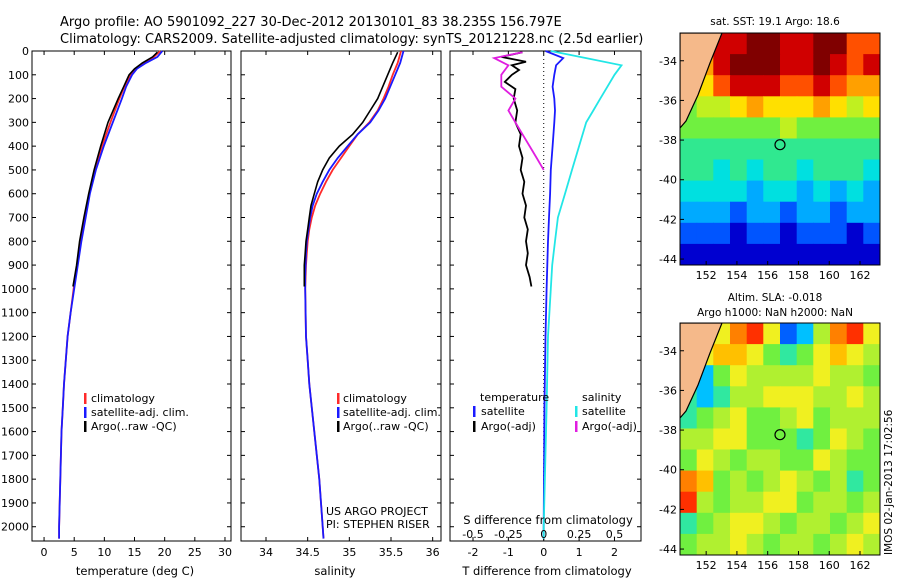 This screenshot has width=900, height=580. I want to click on sst-map-cells, so click(780, 149).